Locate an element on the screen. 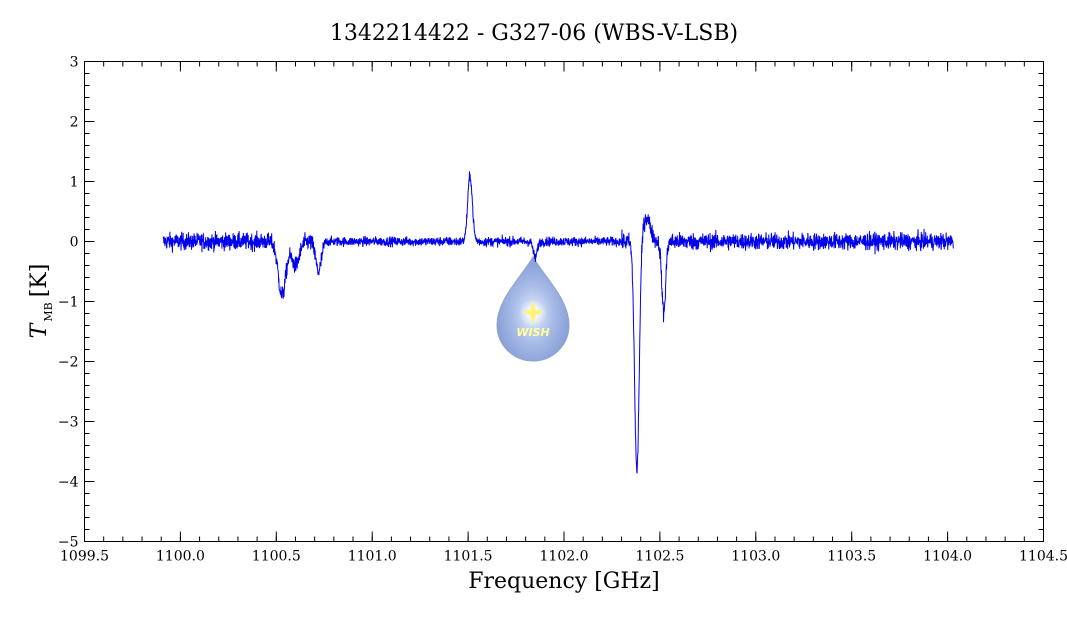 This screenshot has height=623, width=1067. x-tick-label: 1099.5 is located at coordinates (84, 557).